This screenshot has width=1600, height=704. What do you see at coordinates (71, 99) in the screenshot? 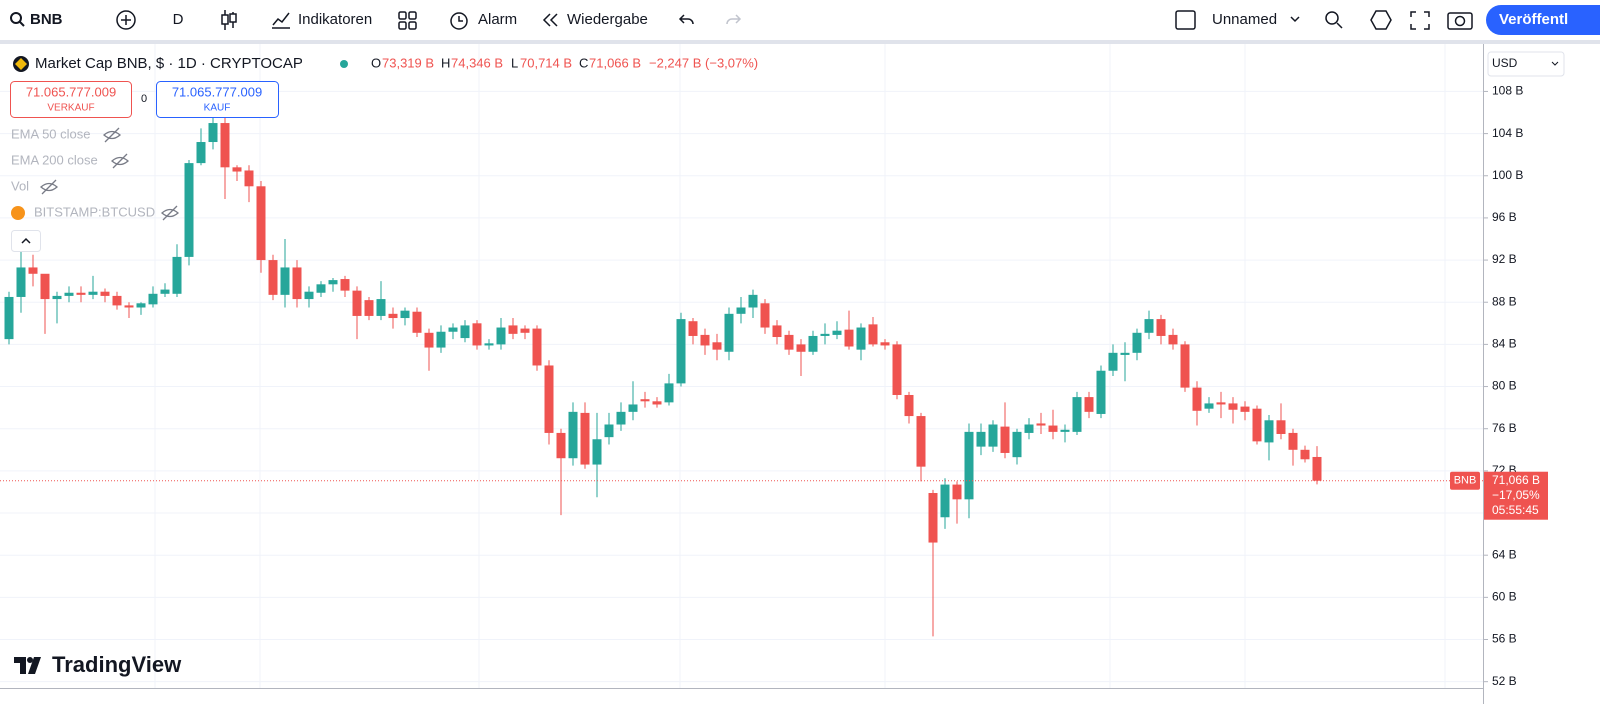
I see `sell-button: 71.065.777.009 VERKAUF` at bounding box center [71, 99].